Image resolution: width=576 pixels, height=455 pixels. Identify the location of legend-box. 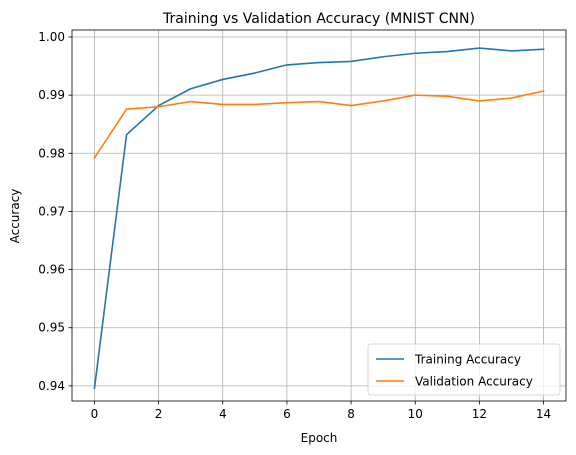
(464, 369).